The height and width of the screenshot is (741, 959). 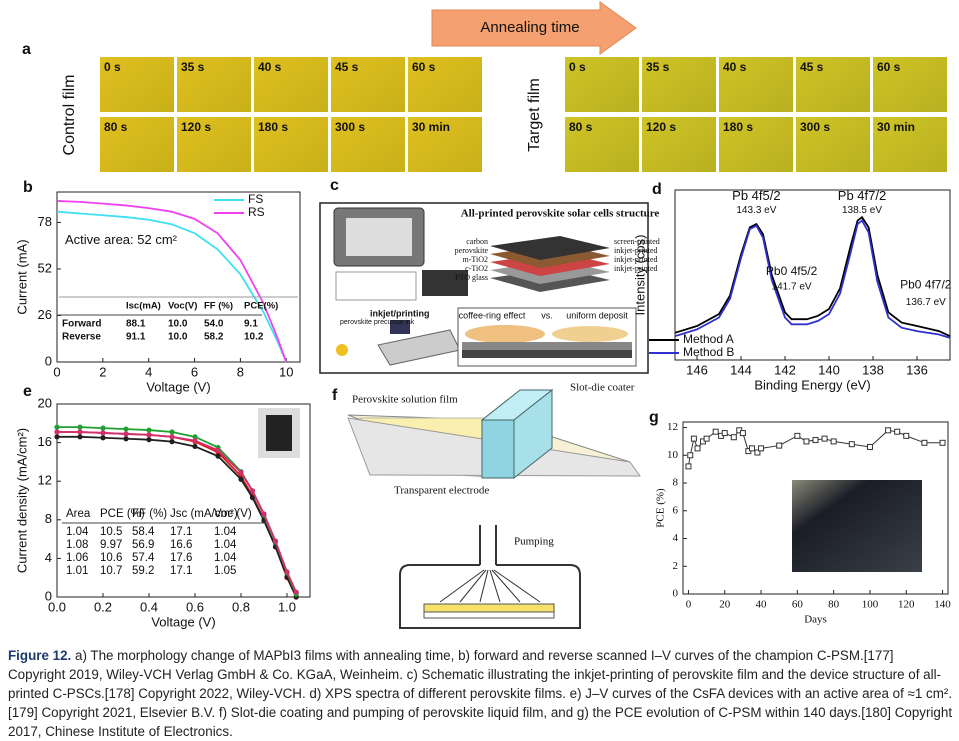 What do you see at coordinates (476, 268) in the screenshot?
I see `layer-label: c-TiO2` at bounding box center [476, 268].